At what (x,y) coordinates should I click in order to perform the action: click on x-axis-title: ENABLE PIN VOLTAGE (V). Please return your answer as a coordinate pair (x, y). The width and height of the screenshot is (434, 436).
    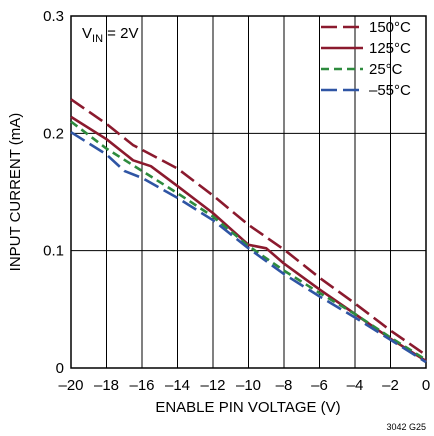
    Looking at the image, I should click on (247, 407).